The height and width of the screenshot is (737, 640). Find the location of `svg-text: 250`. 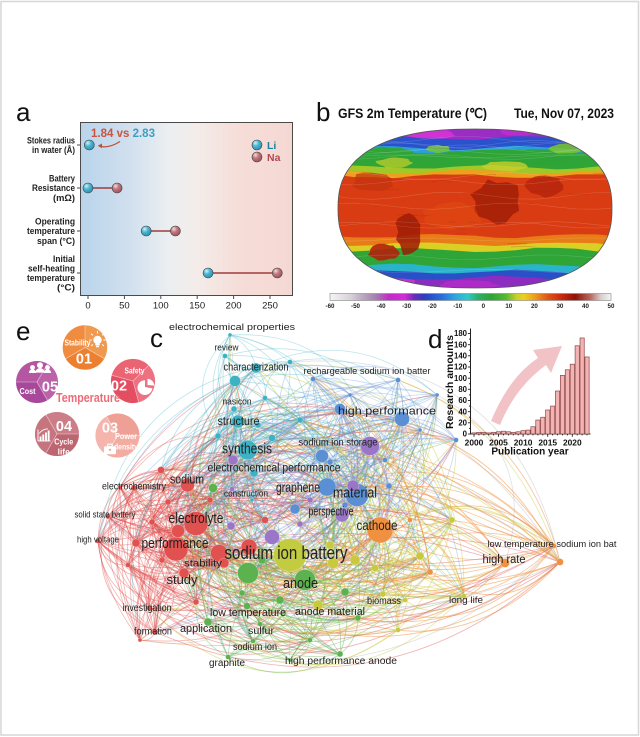

svg-text: 250 is located at coordinates (270, 306).